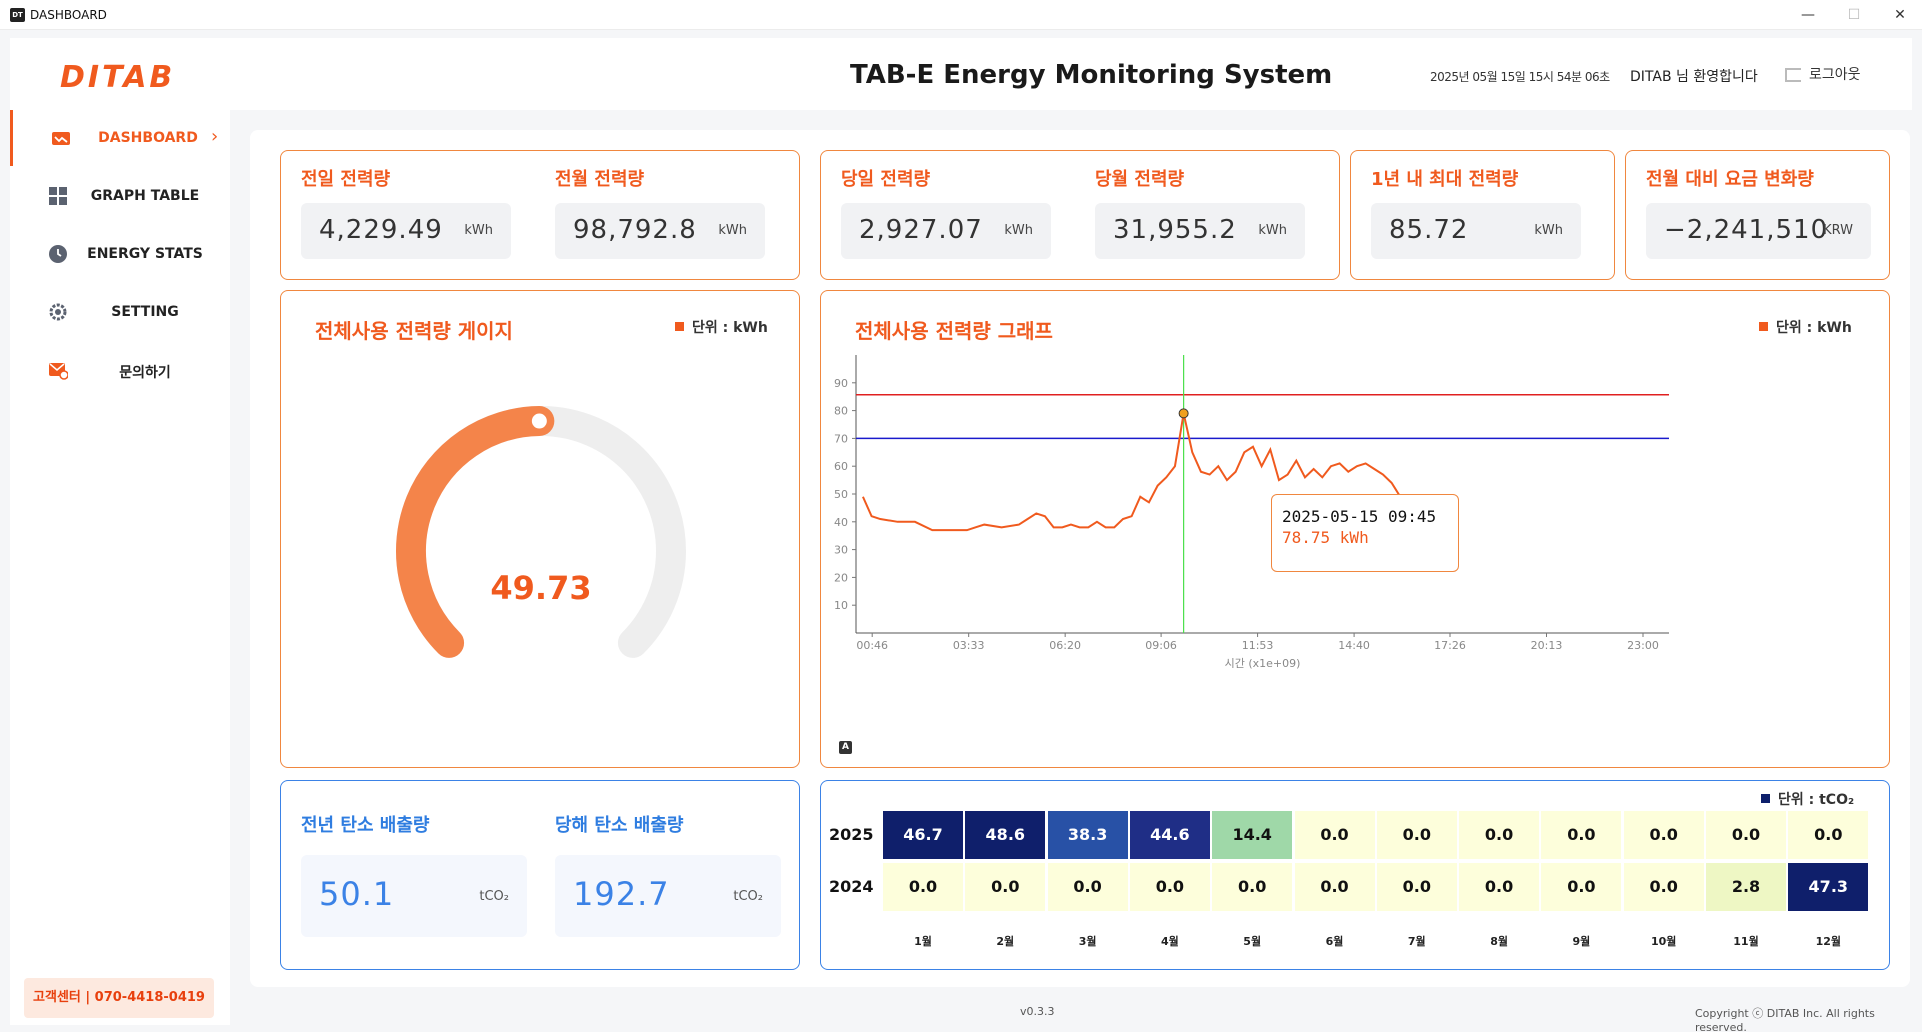  What do you see at coordinates (58, 196) in the screenshot?
I see `grid-icon` at bounding box center [58, 196].